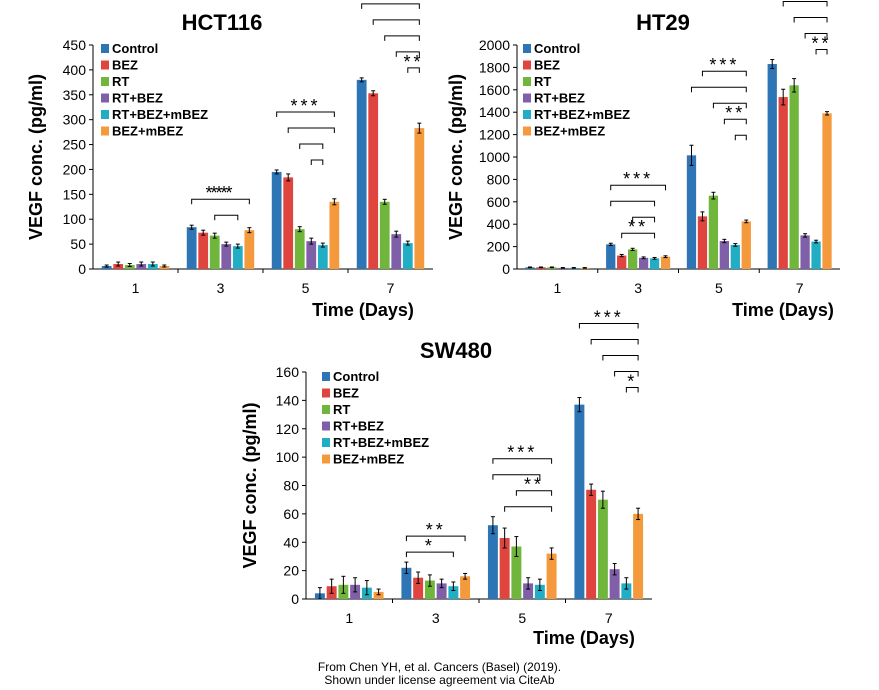 This screenshot has height=690, width=879. Describe the element at coordinates (800, 288) in the screenshot. I see `x-tick-label: 7` at that location.